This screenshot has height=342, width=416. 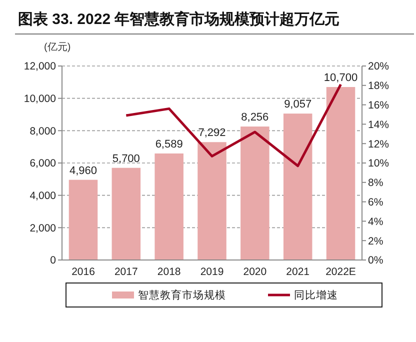 What do you see at coordinates (379, 164) in the screenshot?
I see `y2-tick-label: 10%` at bounding box center [379, 164].